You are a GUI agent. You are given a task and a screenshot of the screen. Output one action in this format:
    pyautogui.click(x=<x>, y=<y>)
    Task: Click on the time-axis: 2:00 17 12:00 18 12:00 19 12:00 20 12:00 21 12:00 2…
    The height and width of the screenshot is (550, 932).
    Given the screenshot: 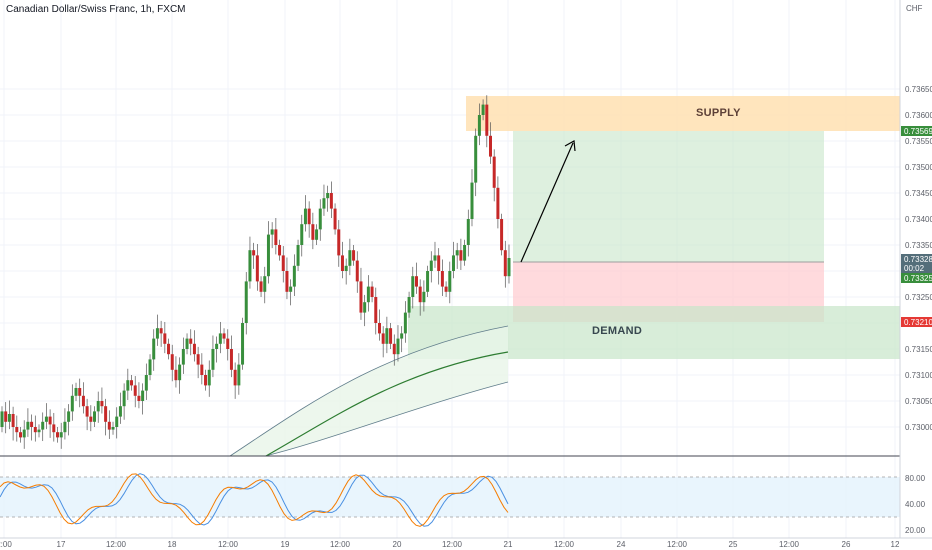 What is the action you would take?
    pyautogui.click(x=450, y=544)
    